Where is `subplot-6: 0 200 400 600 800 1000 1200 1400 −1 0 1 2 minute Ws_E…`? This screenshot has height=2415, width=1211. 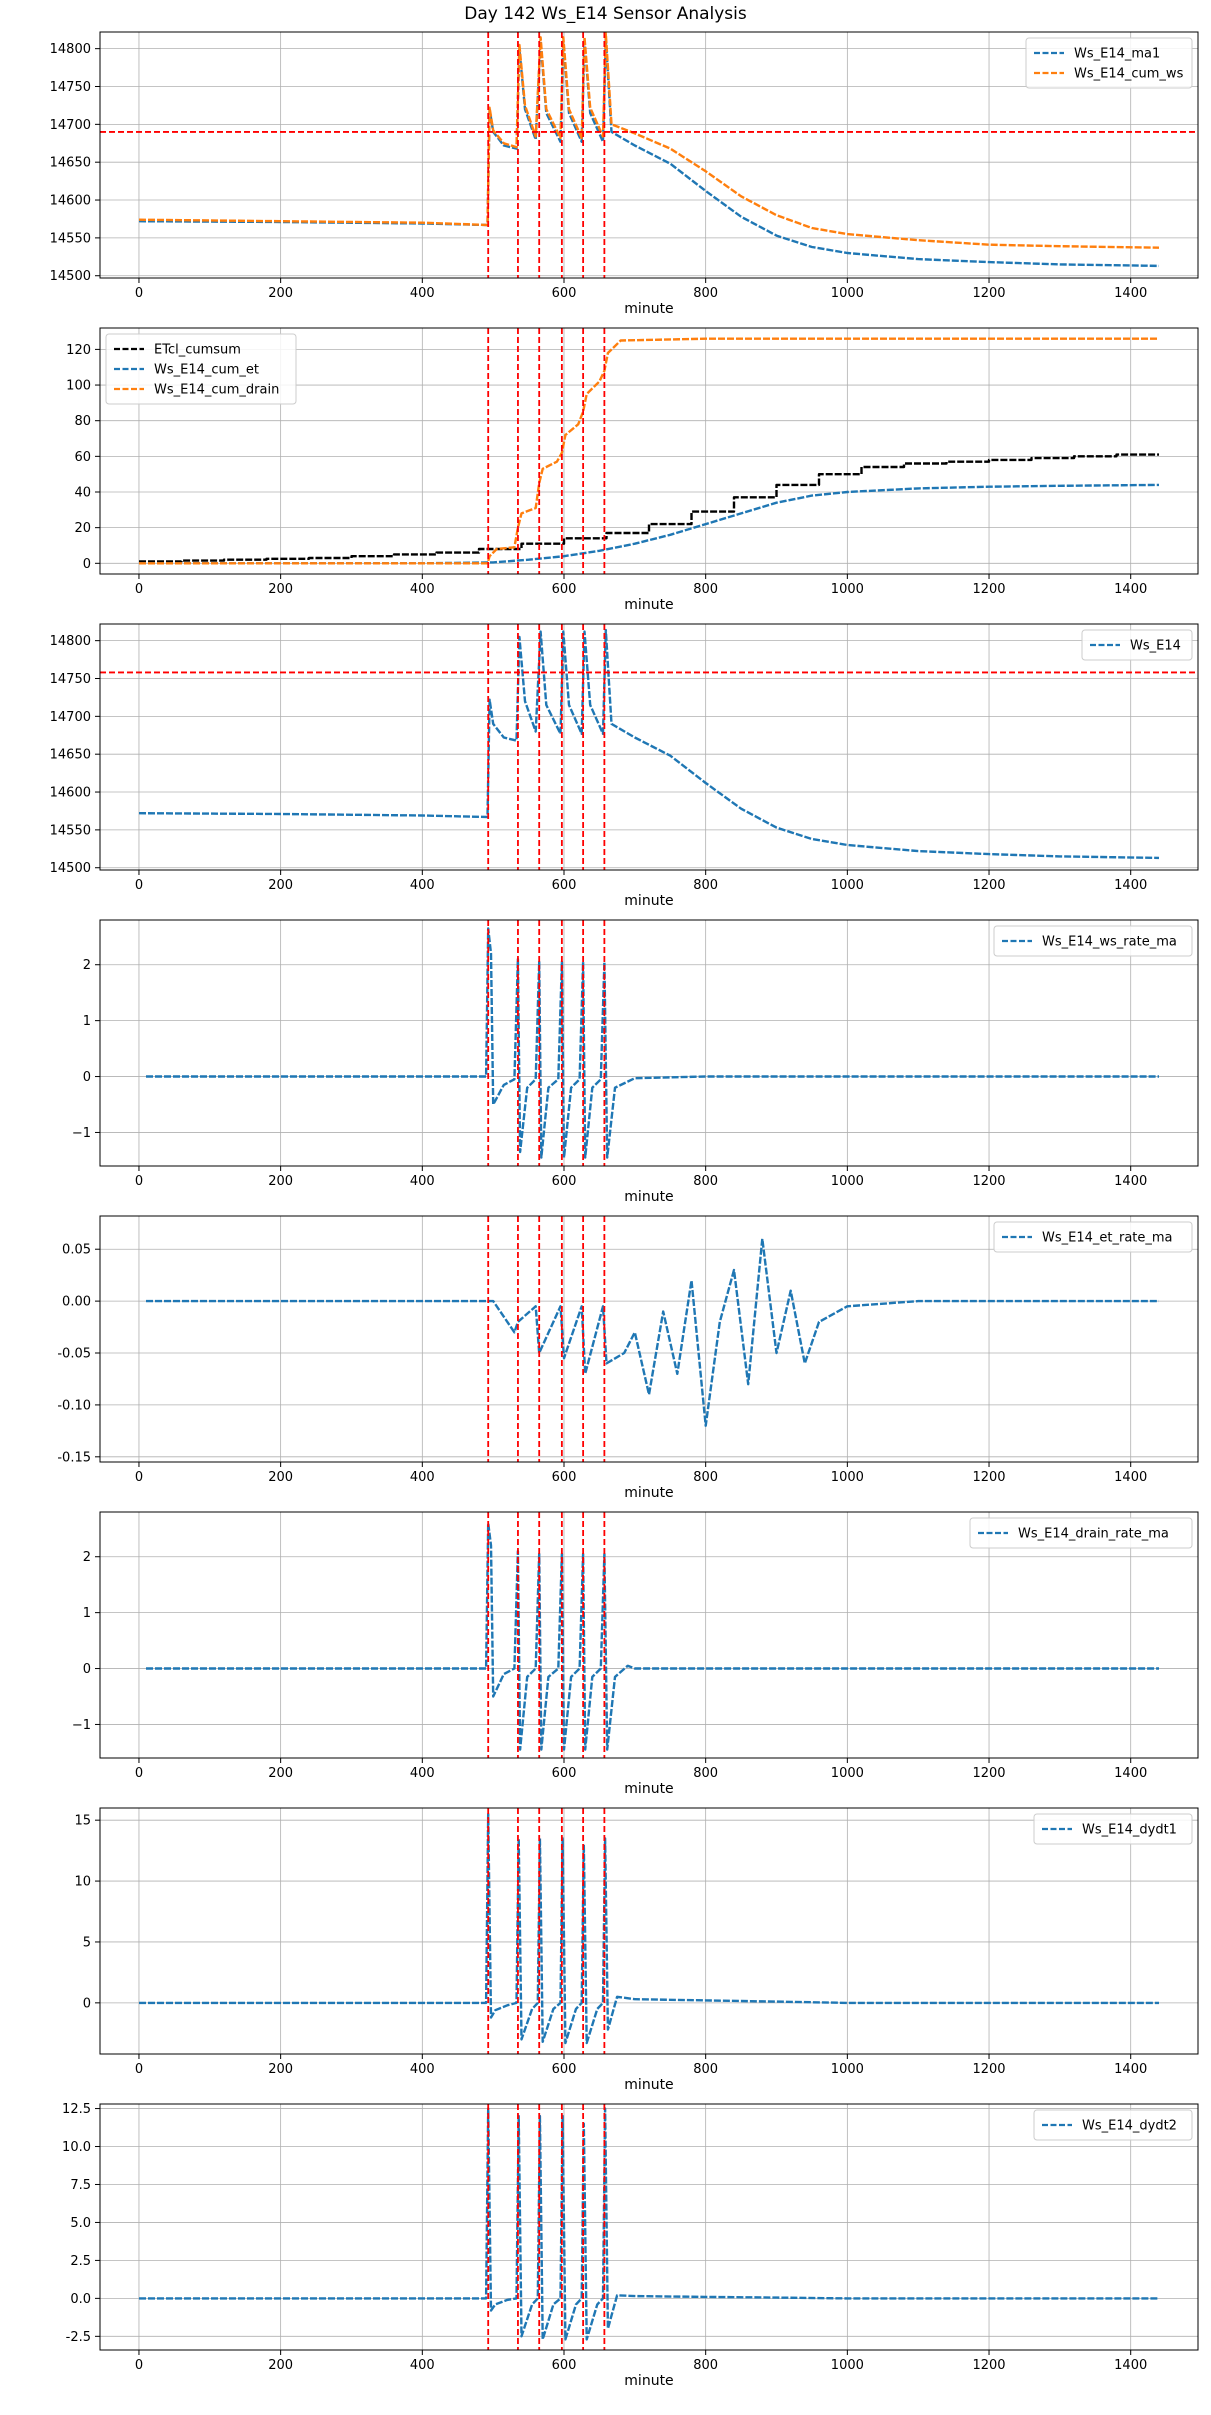 subplot-6: 0 200 400 600 800 1000 1200 1400 −1 0 1 2 minute Ws_E… is located at coordinates (635, 1654).